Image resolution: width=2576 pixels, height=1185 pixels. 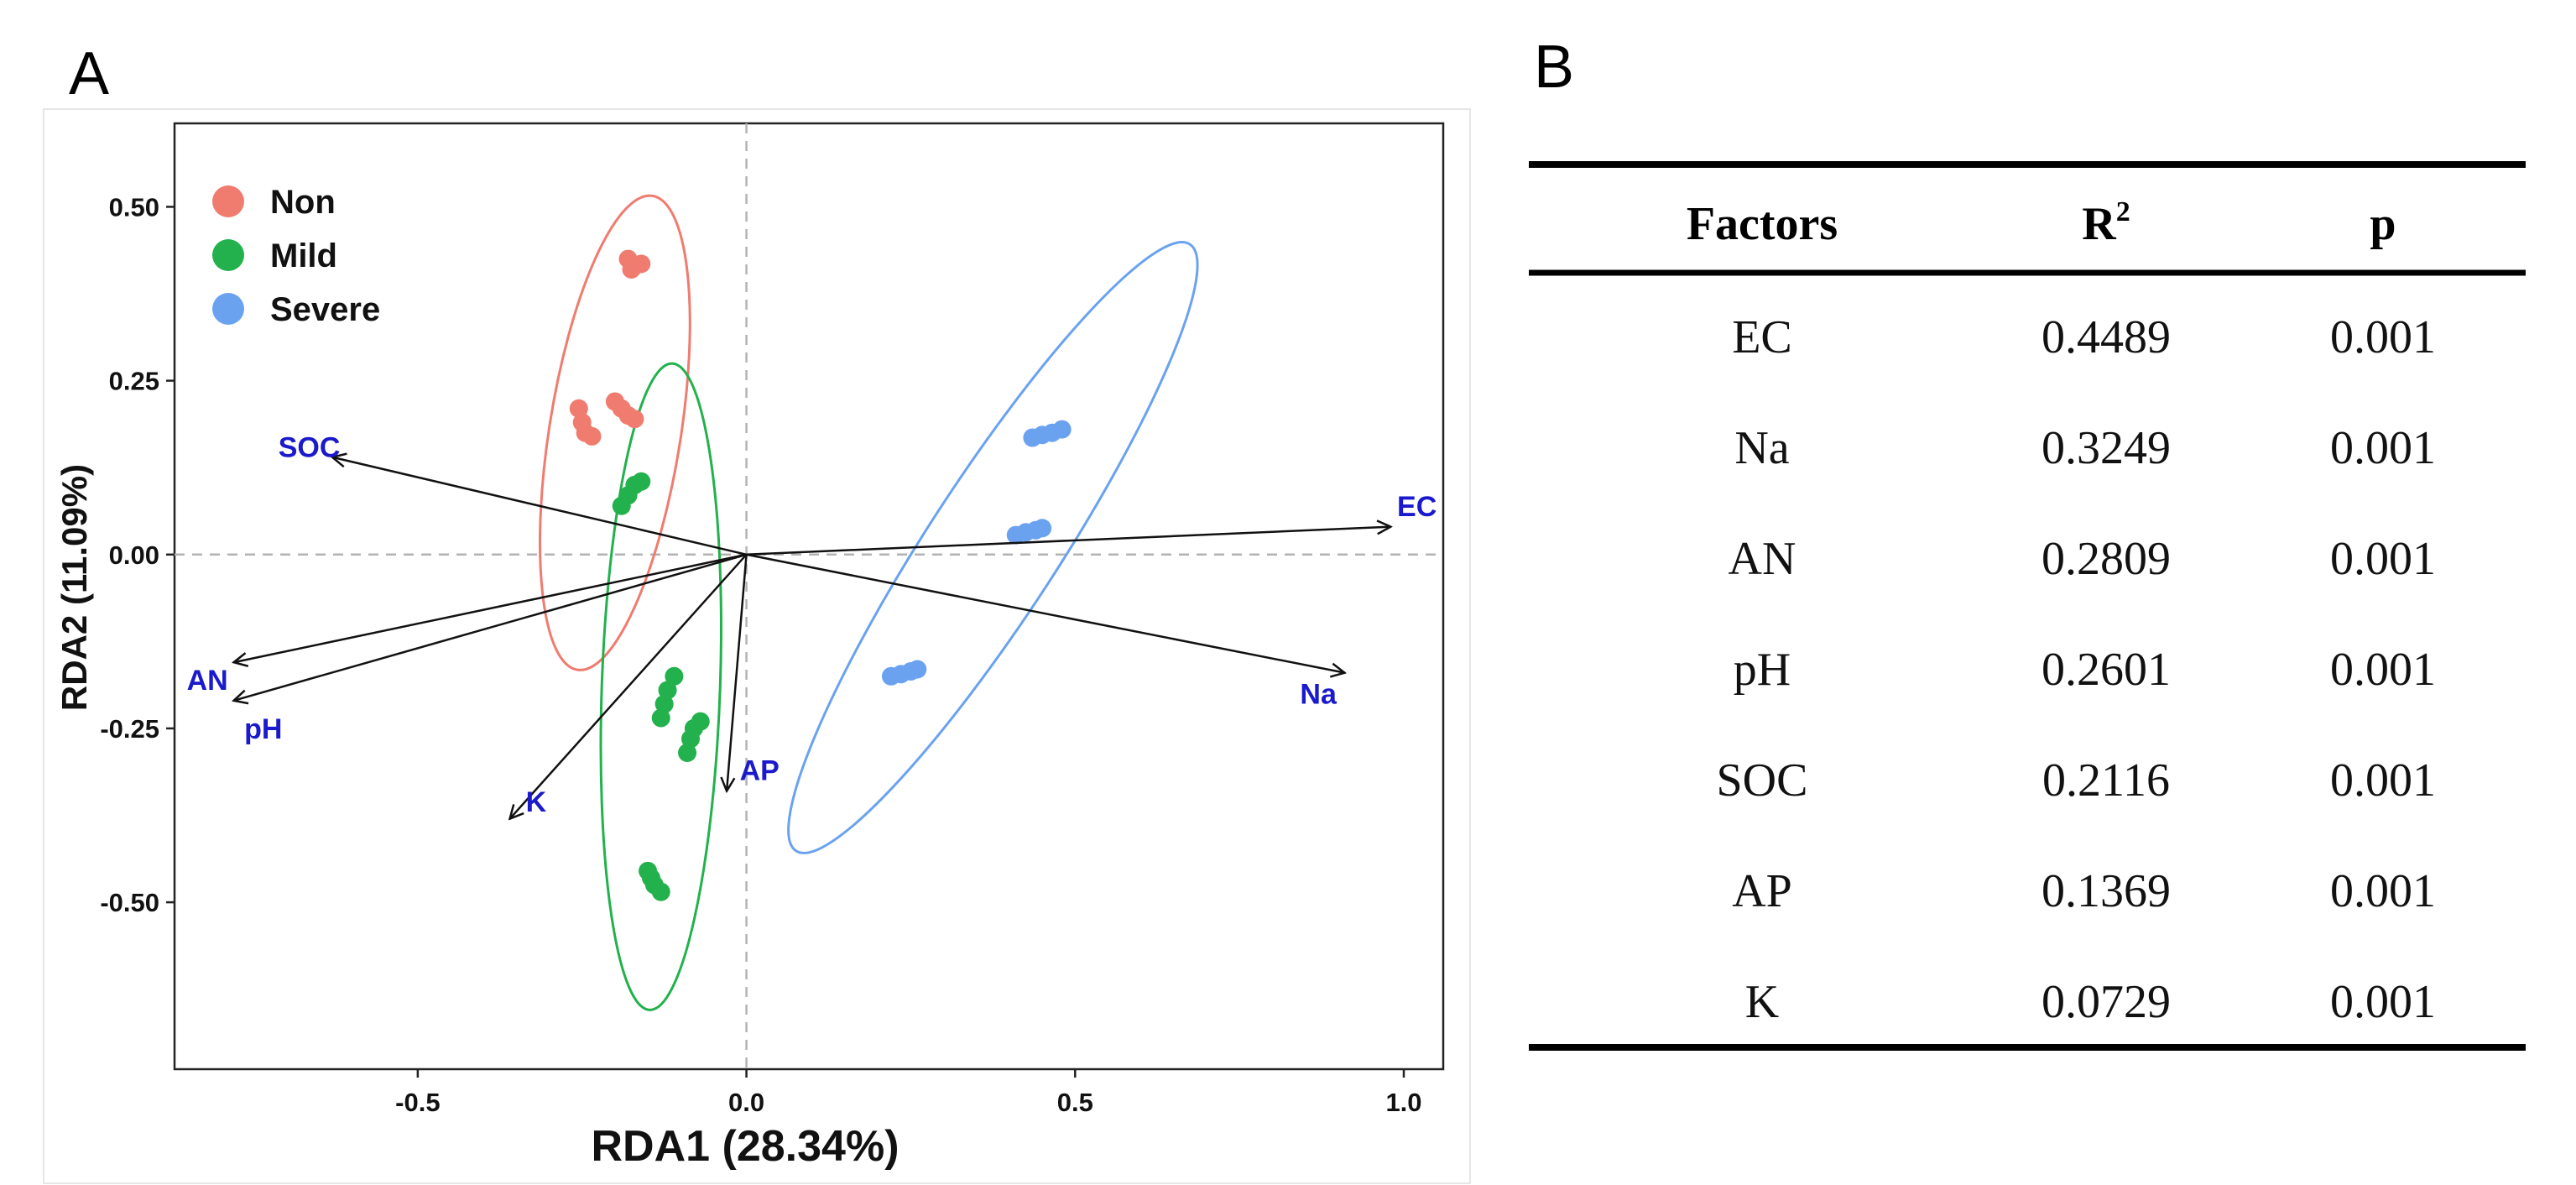 What do you see at coordinates (228, 309) in the screenshot?
I see `legend-swatch-severe` at bounding box center [228, 309].